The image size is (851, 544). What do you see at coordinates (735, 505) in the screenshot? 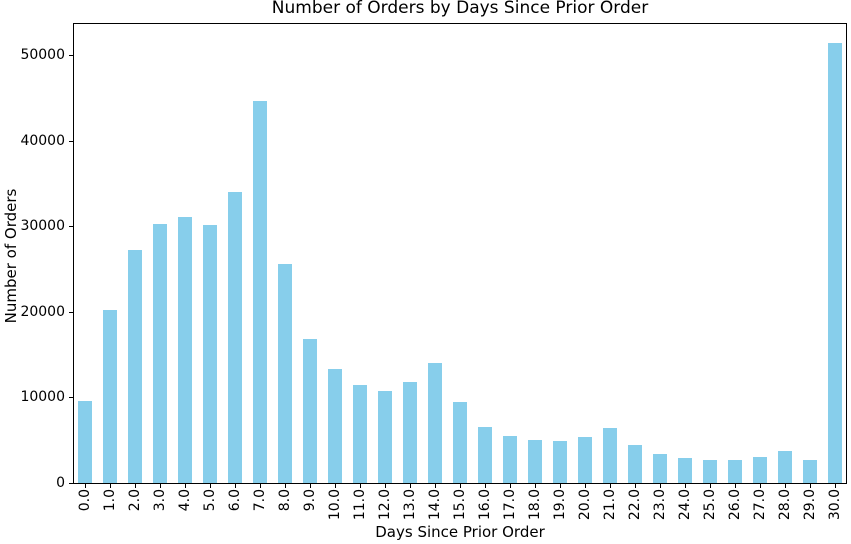
I see `x-tick-label: 26.0` at bounding box center [735, 505].